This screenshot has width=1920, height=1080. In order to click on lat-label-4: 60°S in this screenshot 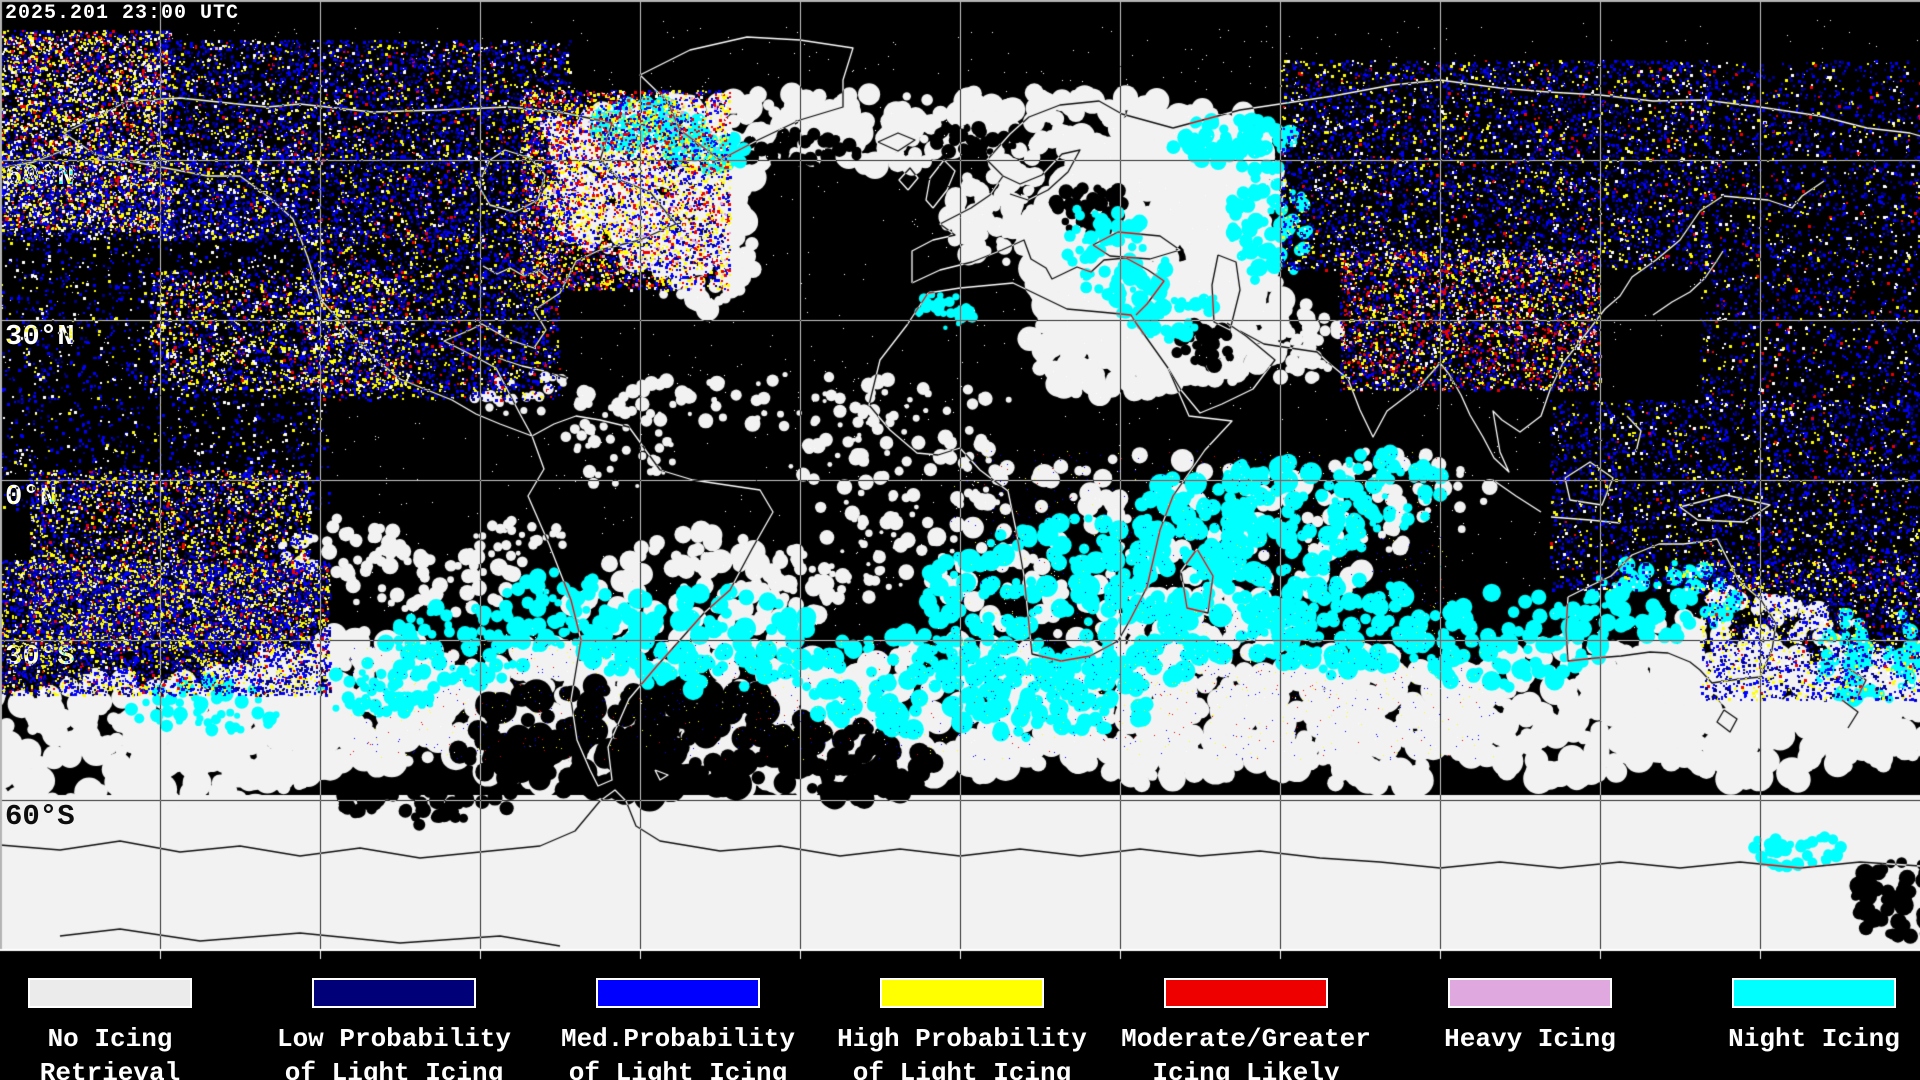, I will do `click(40, 816)`.